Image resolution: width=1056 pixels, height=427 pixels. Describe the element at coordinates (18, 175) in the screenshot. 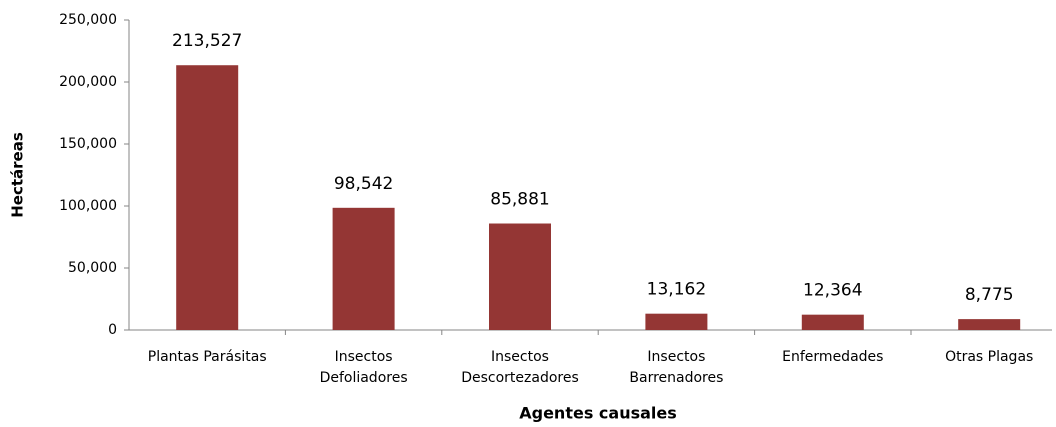

I see `y-axis-title: Hectáreas` at that location.